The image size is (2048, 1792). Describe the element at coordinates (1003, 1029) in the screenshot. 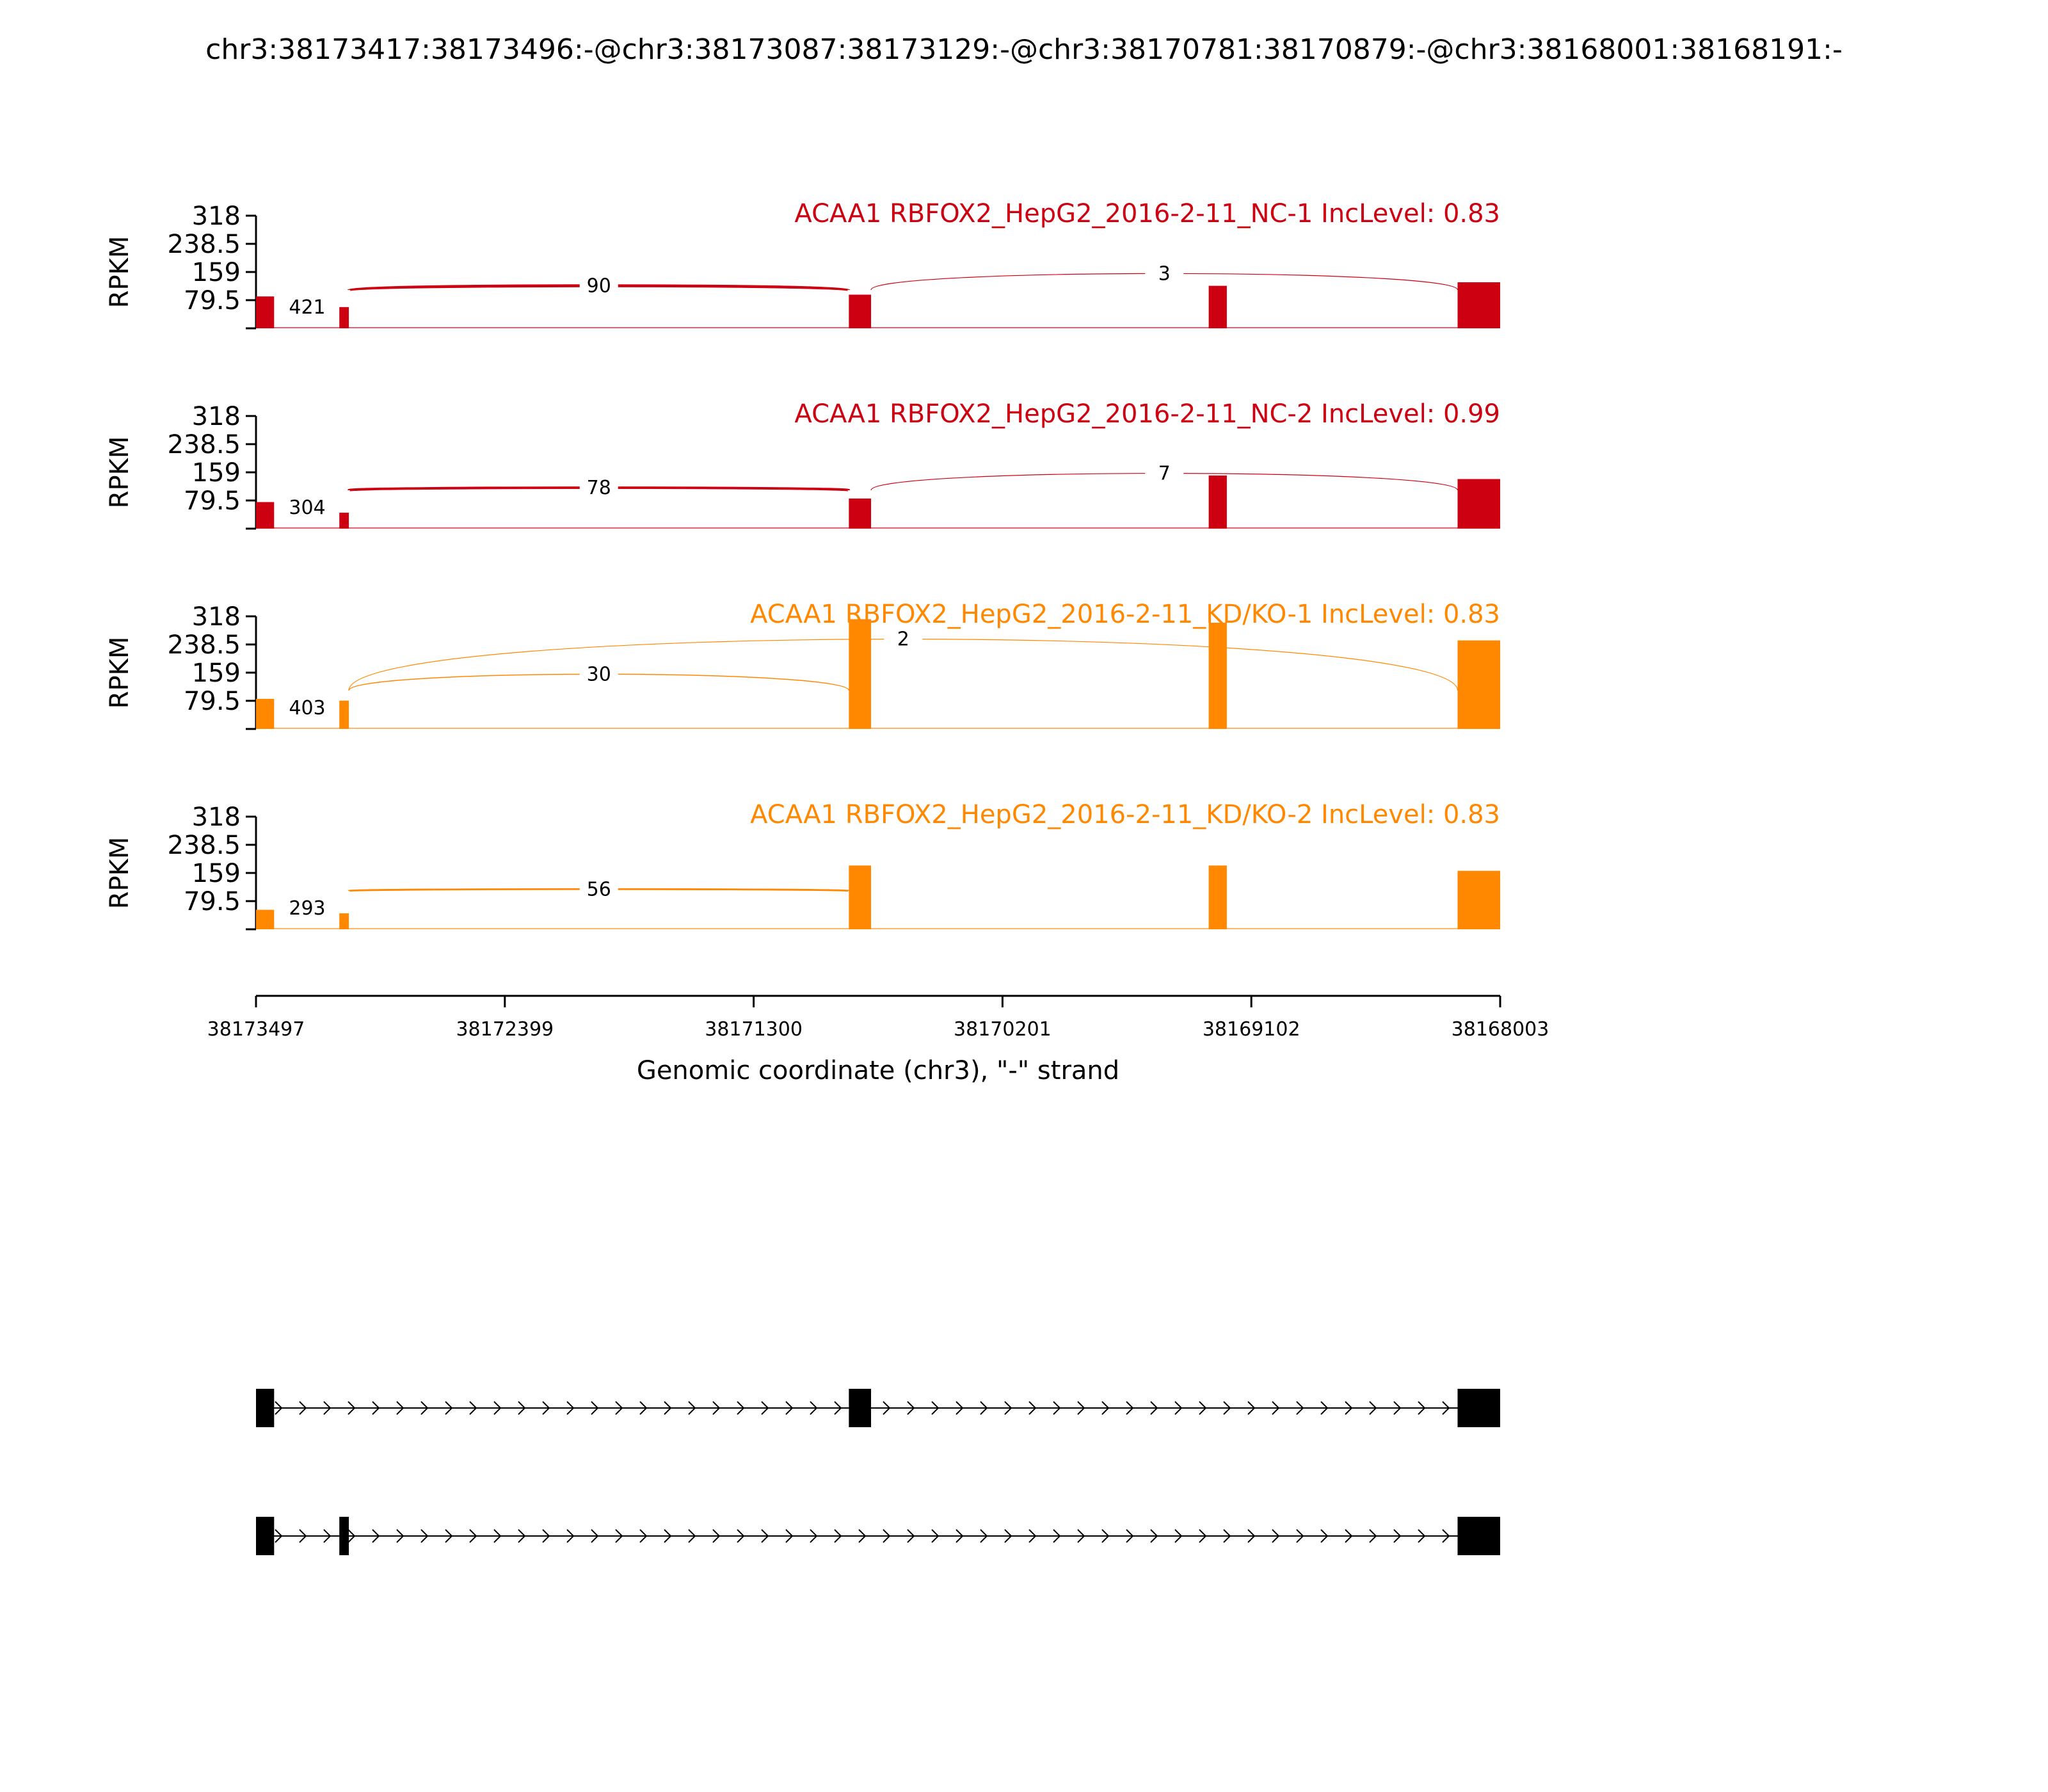

I see `x-tick-label: 38170201` at that location.